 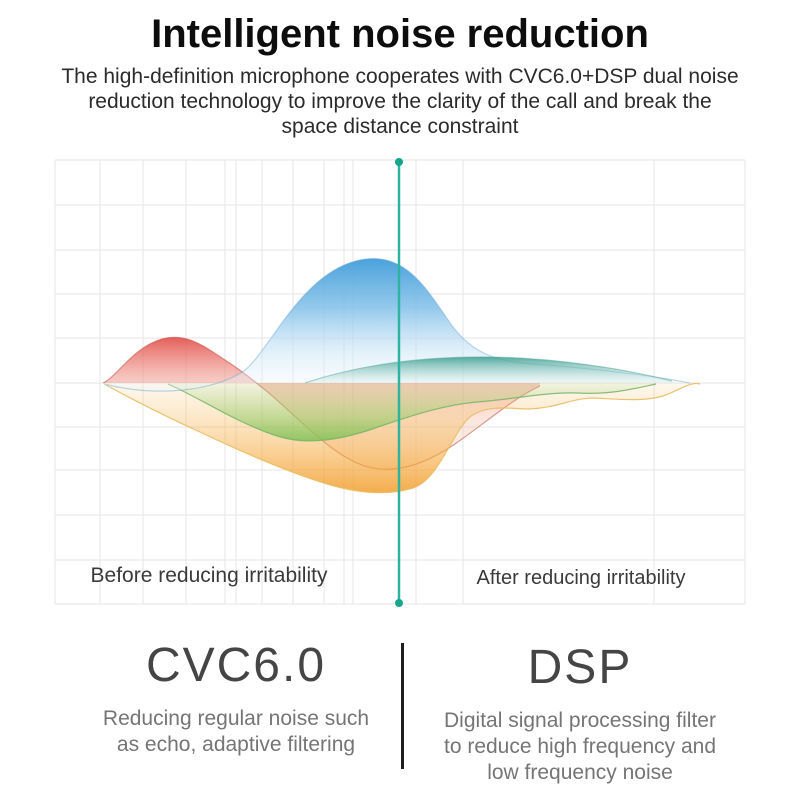 What do you see at coordinates (236, 665) in the screenshot?
I see `cvc-title: CVC6.0` at bounding box center [236, 665].